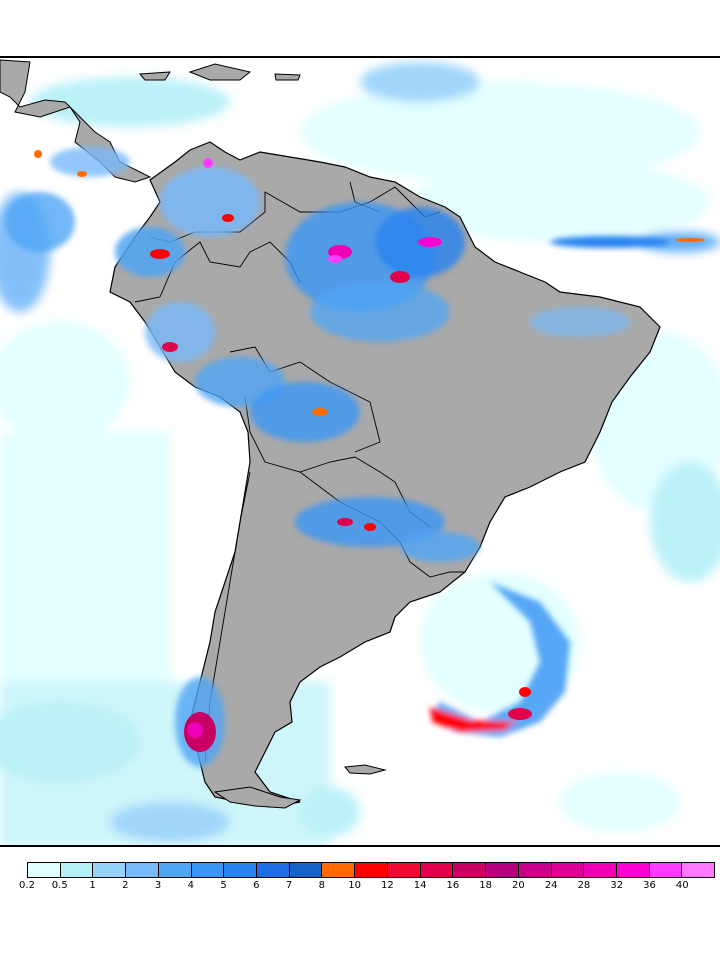  What do you see at coordinates (289, 885) in the screenshot?
I see `colorbar-tick-label: 7` at bounding box center [289, 885].